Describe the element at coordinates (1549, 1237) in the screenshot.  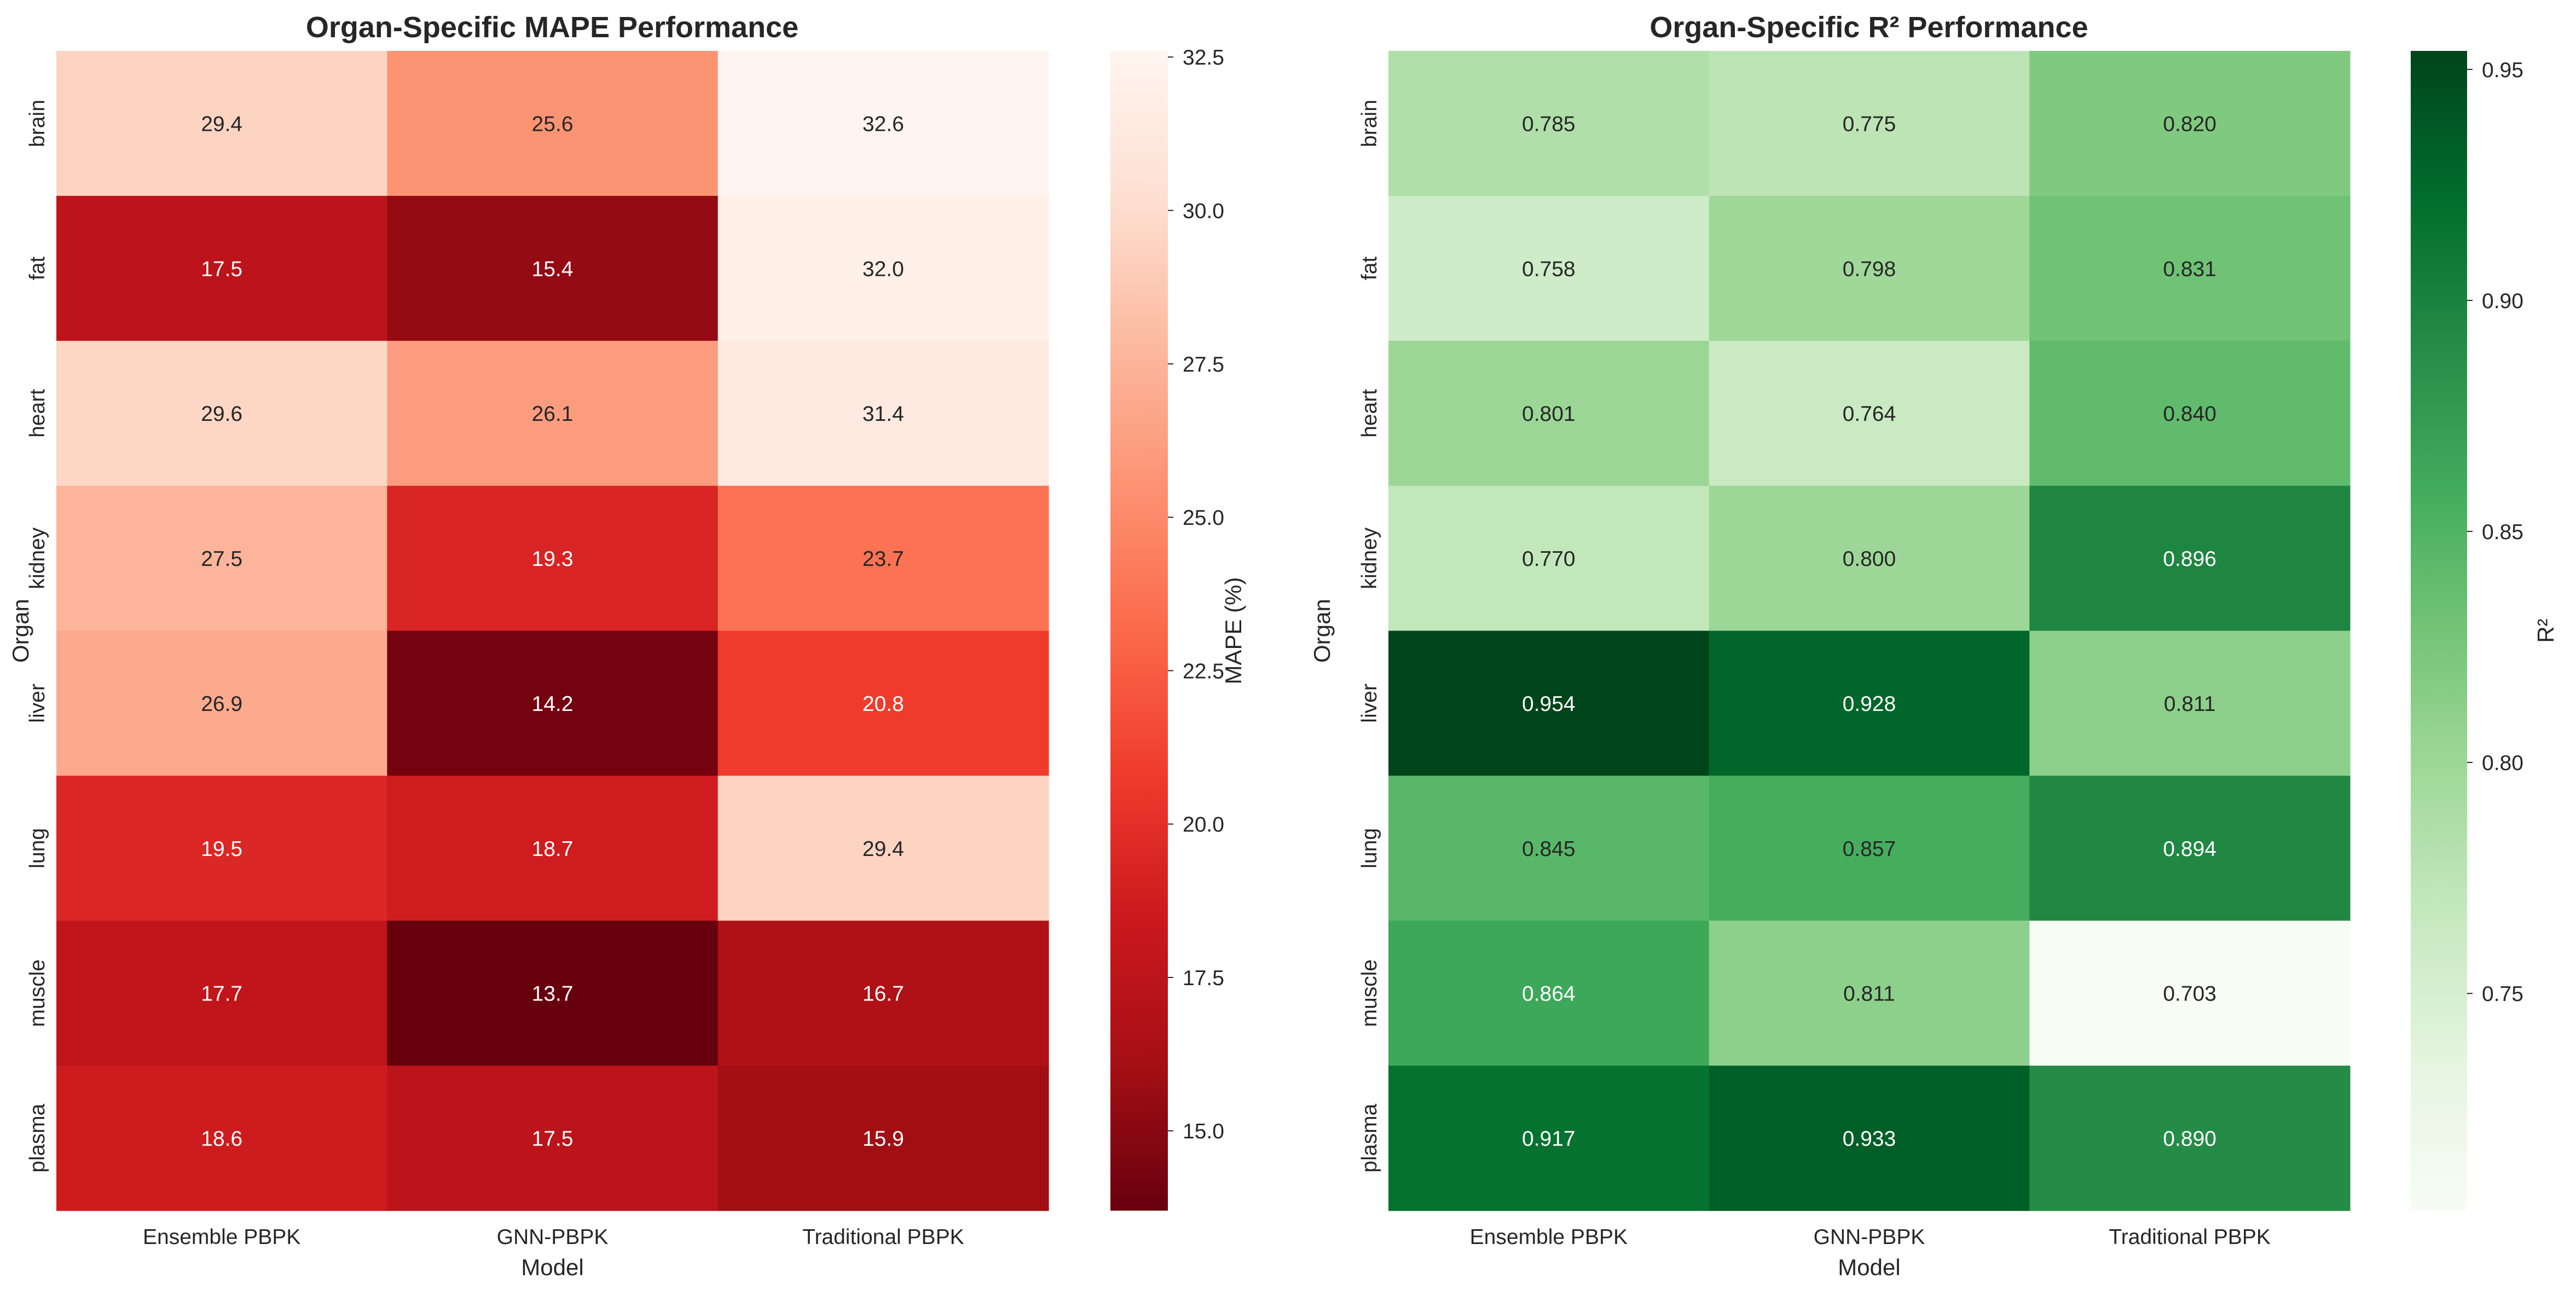
I see `x-tick-label: Ensemble PBPK` at that location.